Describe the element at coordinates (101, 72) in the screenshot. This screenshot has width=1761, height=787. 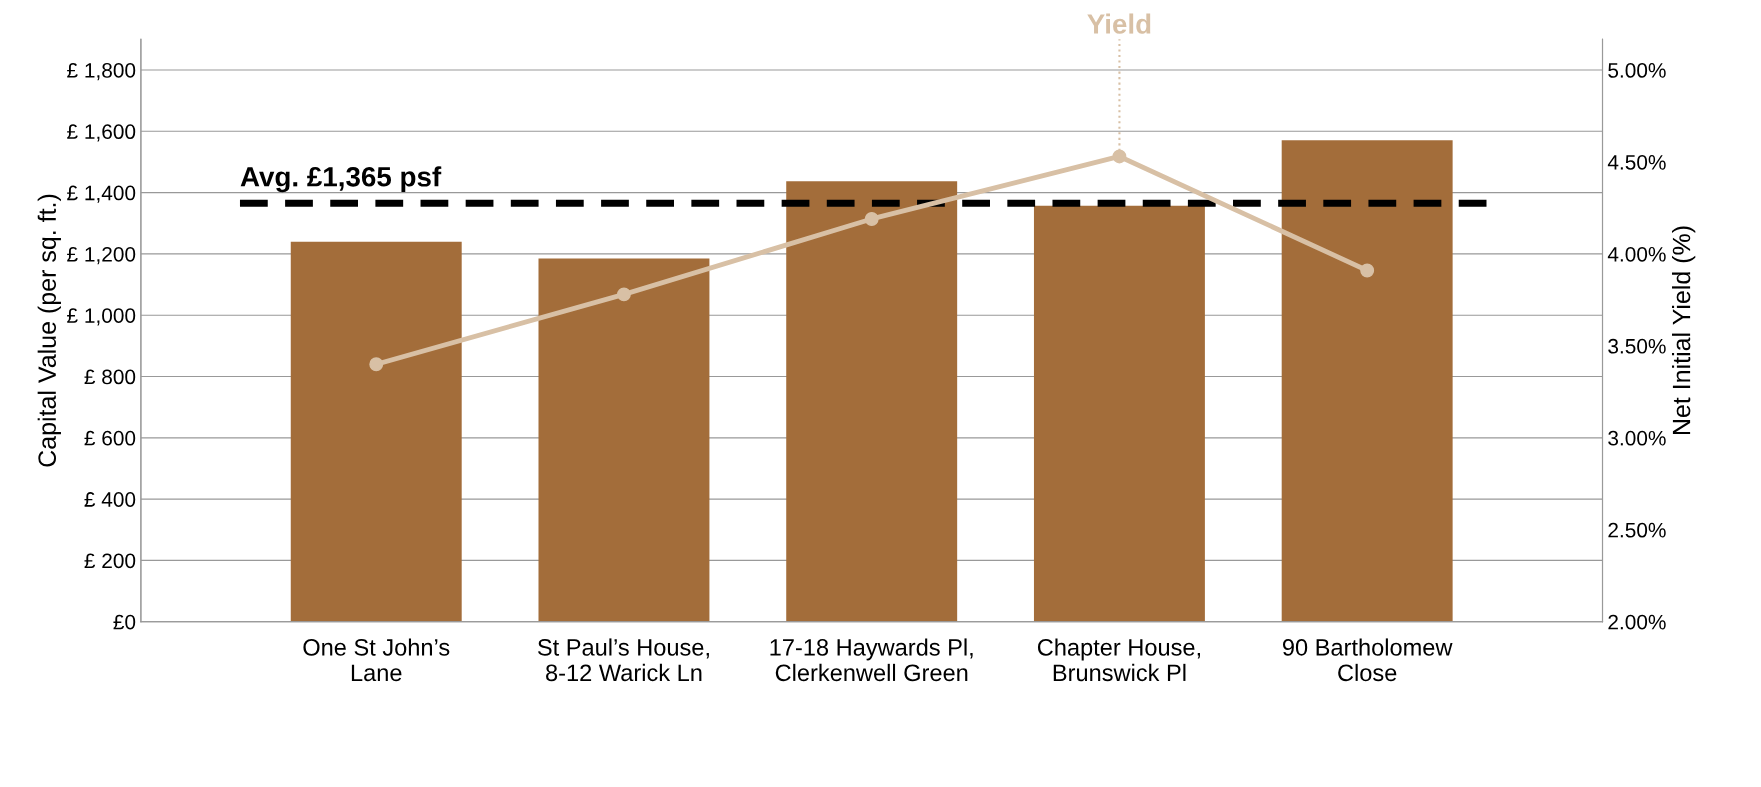
I see `y-tick-label: £ 1,800` at that location.